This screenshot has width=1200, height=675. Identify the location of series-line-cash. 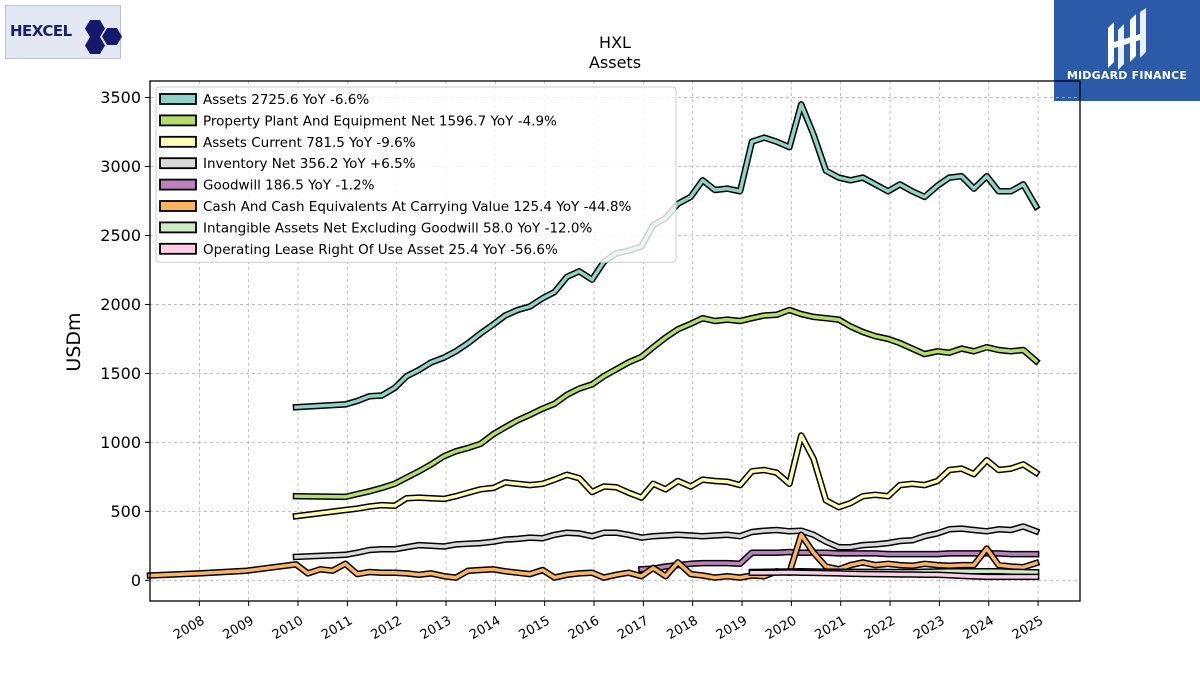
(593, 556).